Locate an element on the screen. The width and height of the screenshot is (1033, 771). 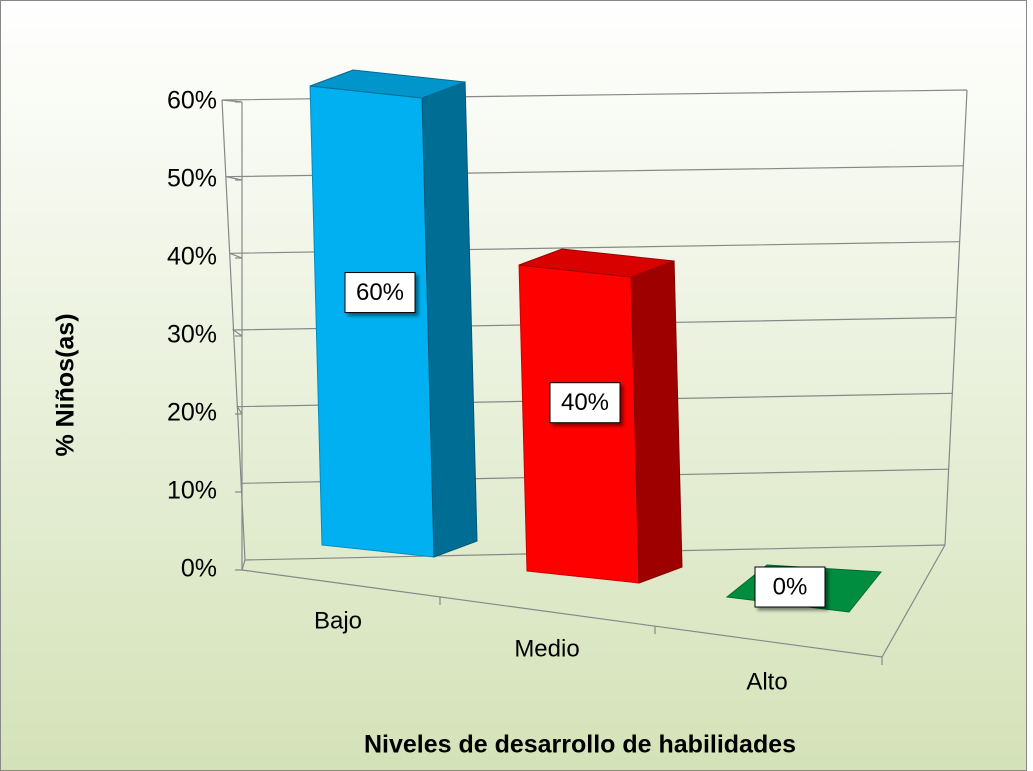
x-axis-title: Niveles de desarrollo de habilidades is located at coordinates (580, 745).